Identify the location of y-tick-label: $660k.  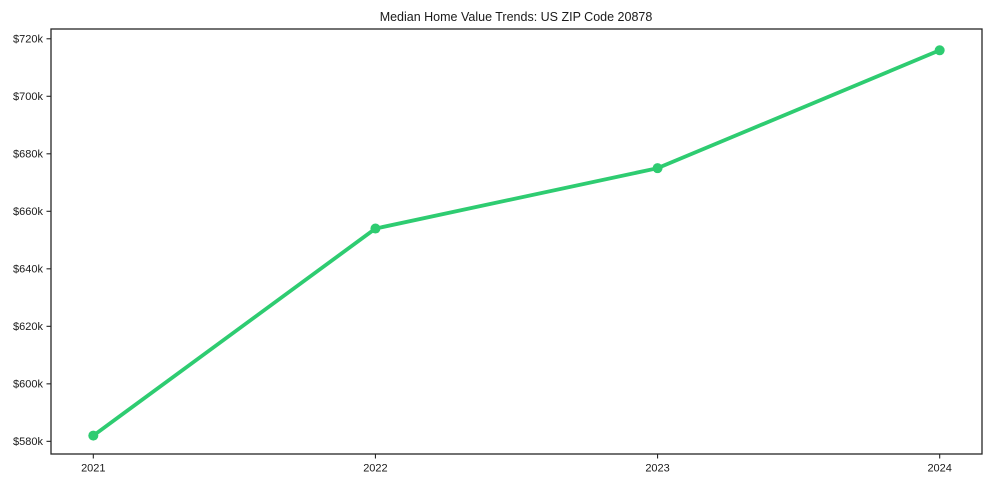
(28, 212).